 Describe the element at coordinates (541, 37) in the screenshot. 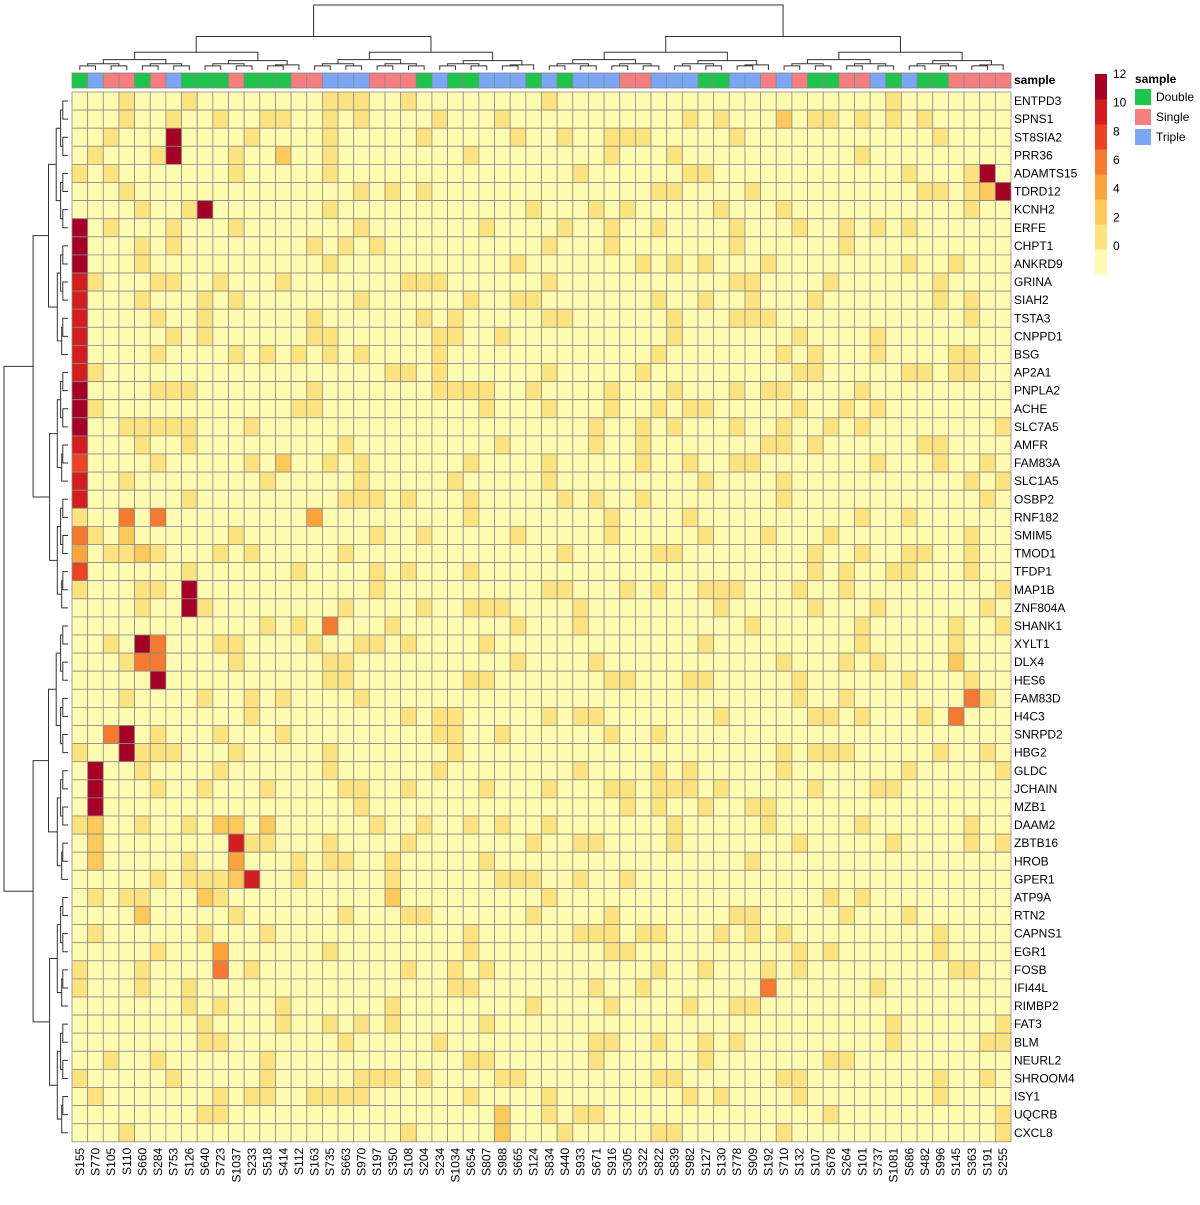

I see `column-dendrogram` at that location.